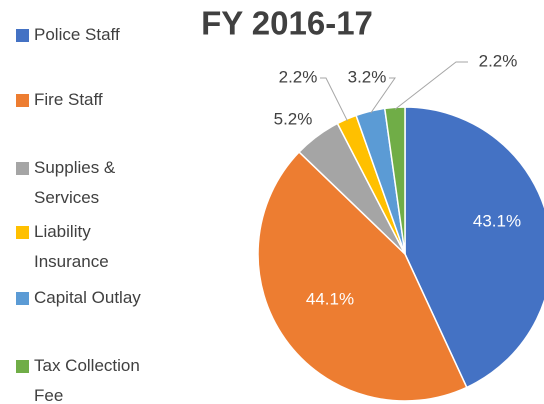 Image resolution: width=544 pixels, height=404 pixels. I want to click on legend-item: Fire Staff, so click(100, 100).